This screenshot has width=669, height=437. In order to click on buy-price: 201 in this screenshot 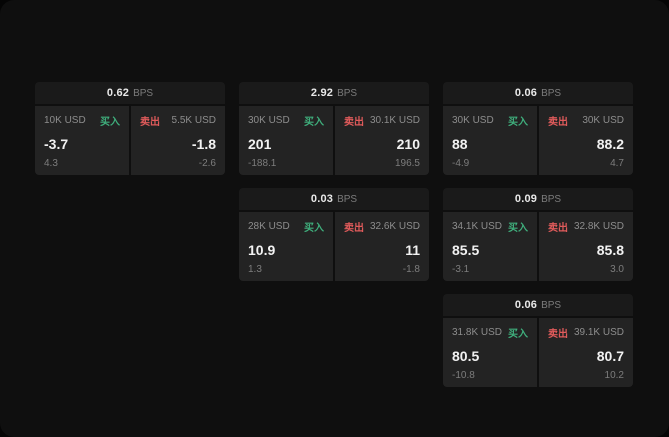, I will do `click(260, 143)`.